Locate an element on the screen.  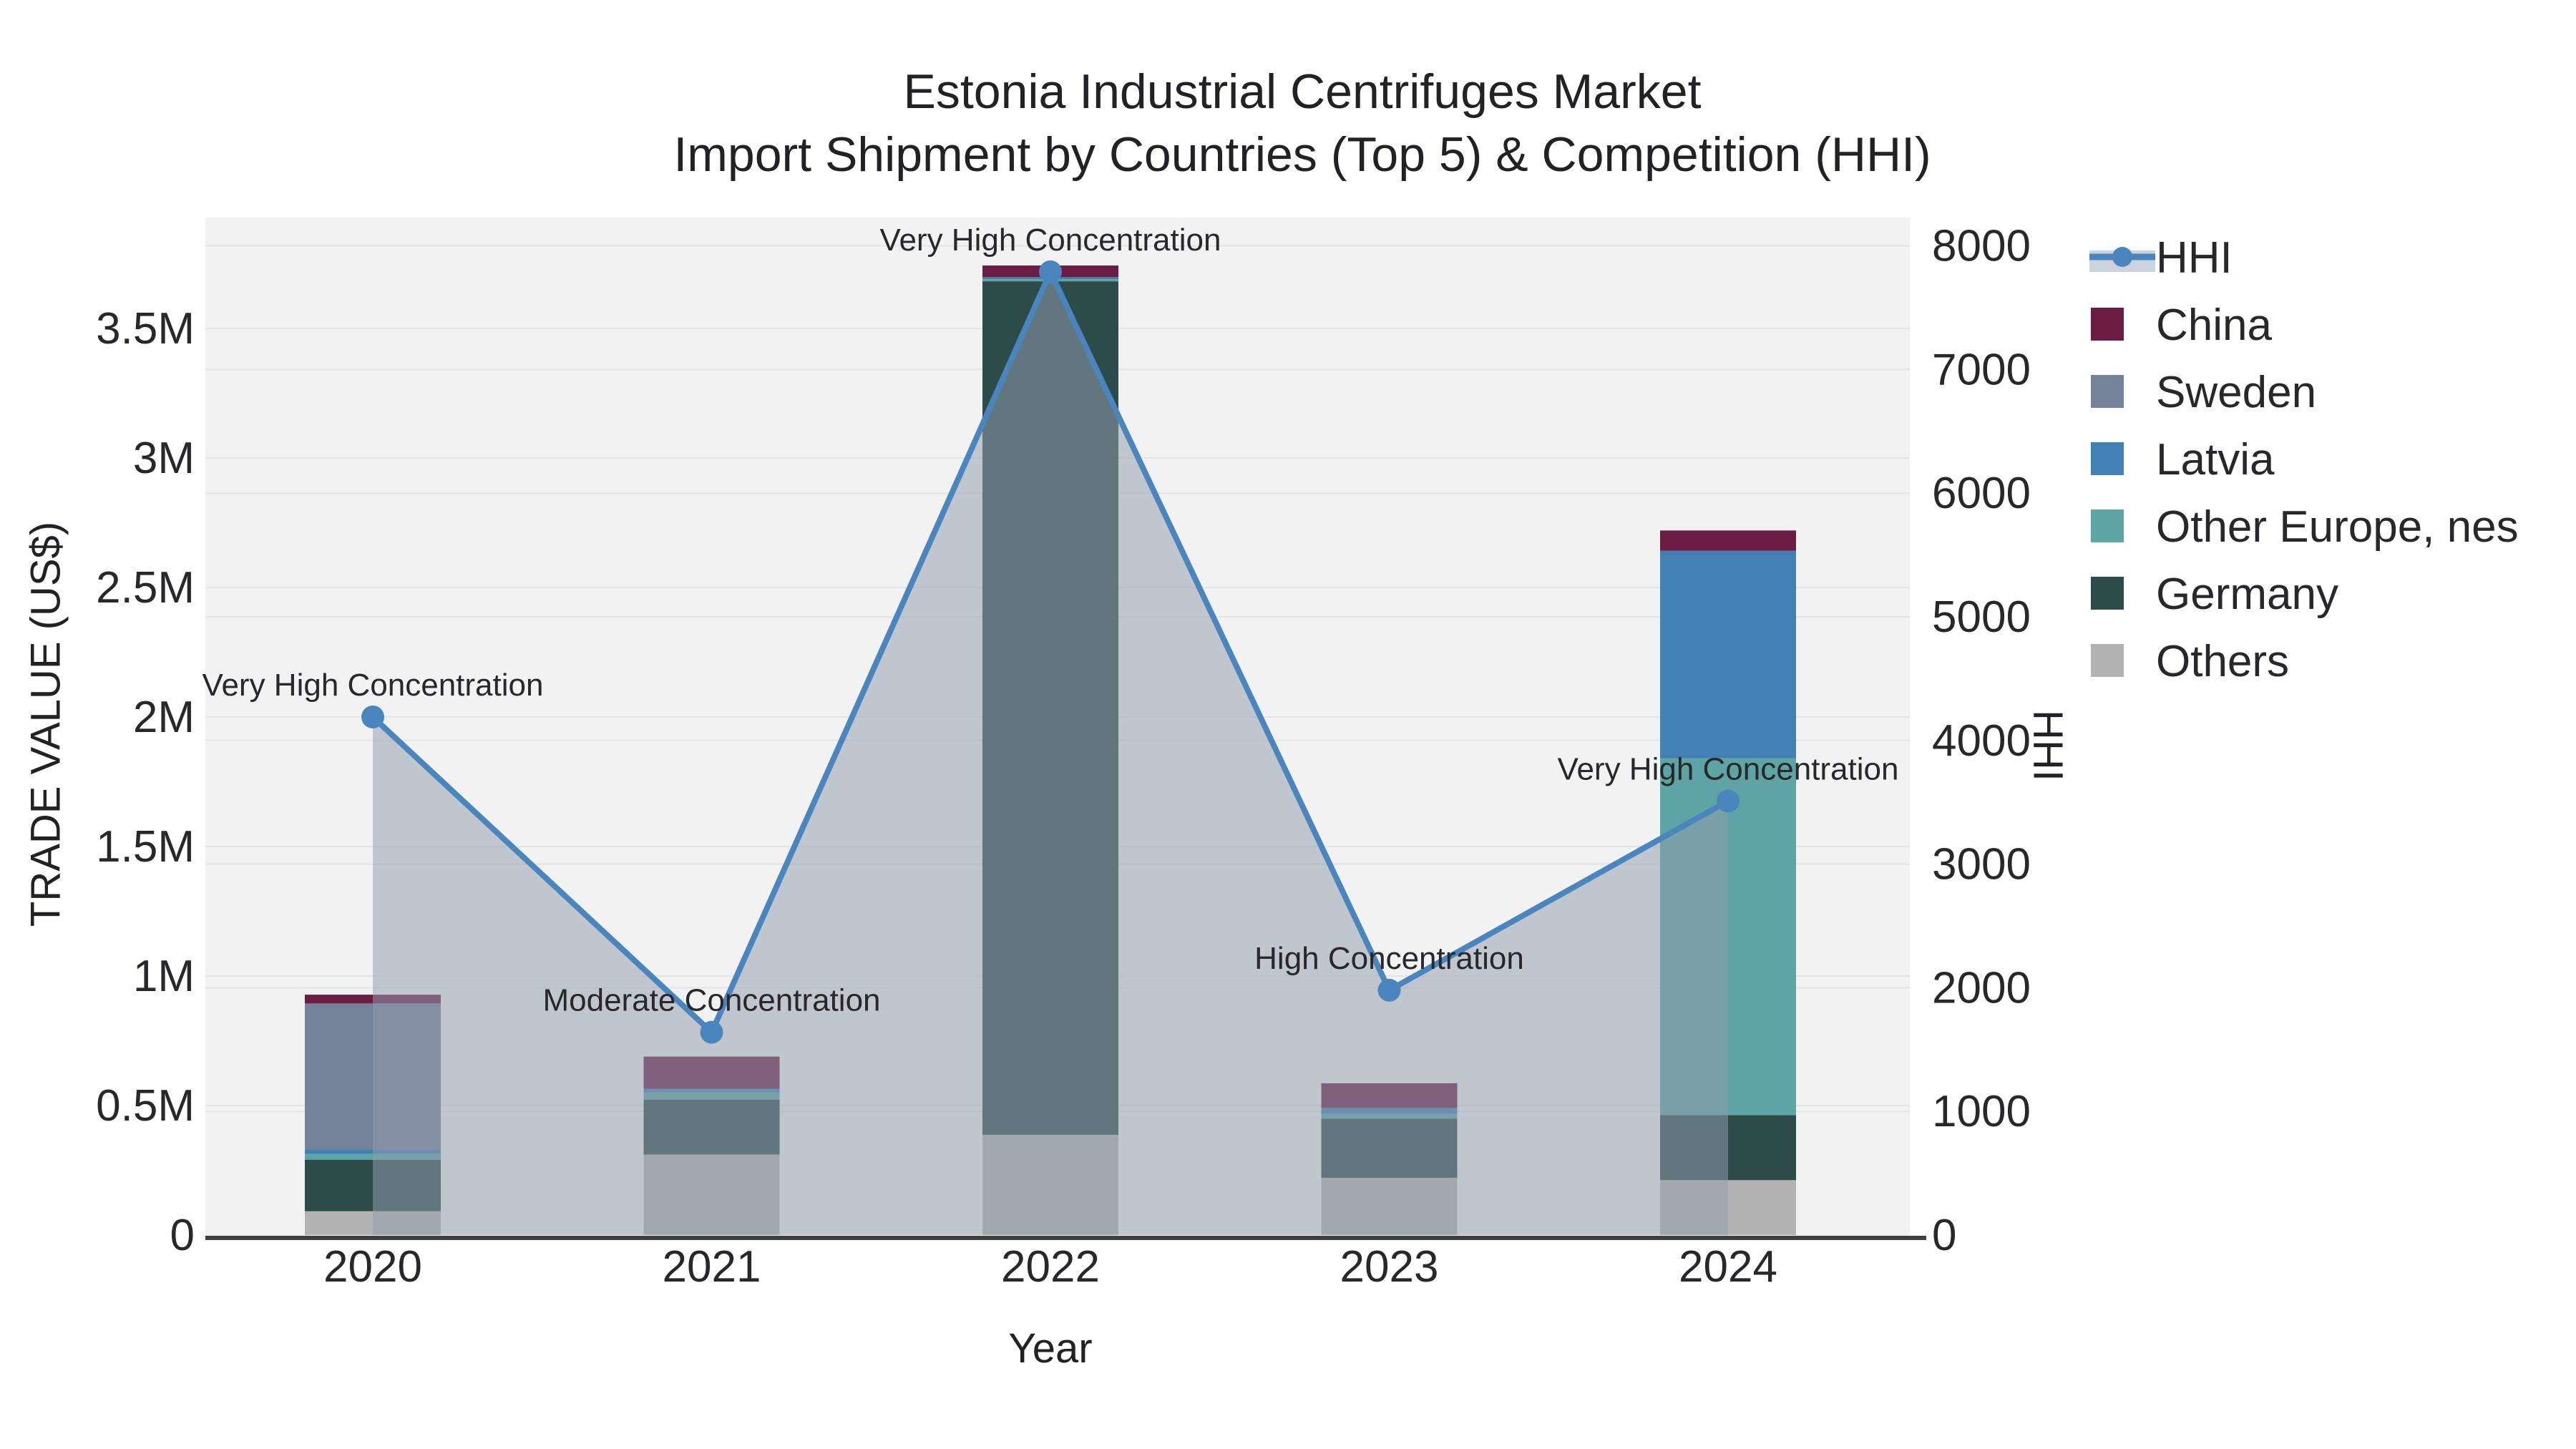
legend-item-hhi: HHI is located at coordinates (2161, 258).